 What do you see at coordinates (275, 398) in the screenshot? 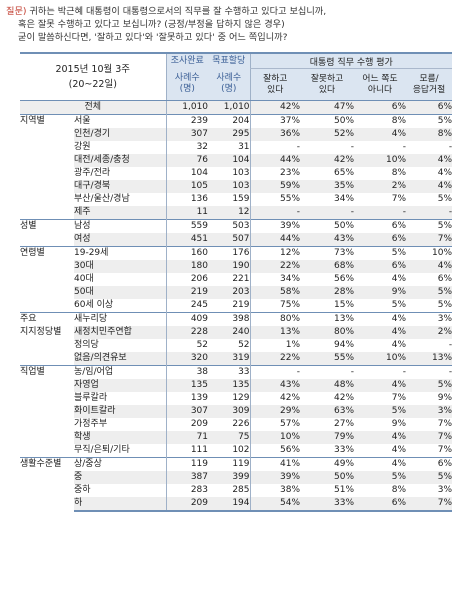
I see `cell-good: 42%` at bounding box center [275, 398].